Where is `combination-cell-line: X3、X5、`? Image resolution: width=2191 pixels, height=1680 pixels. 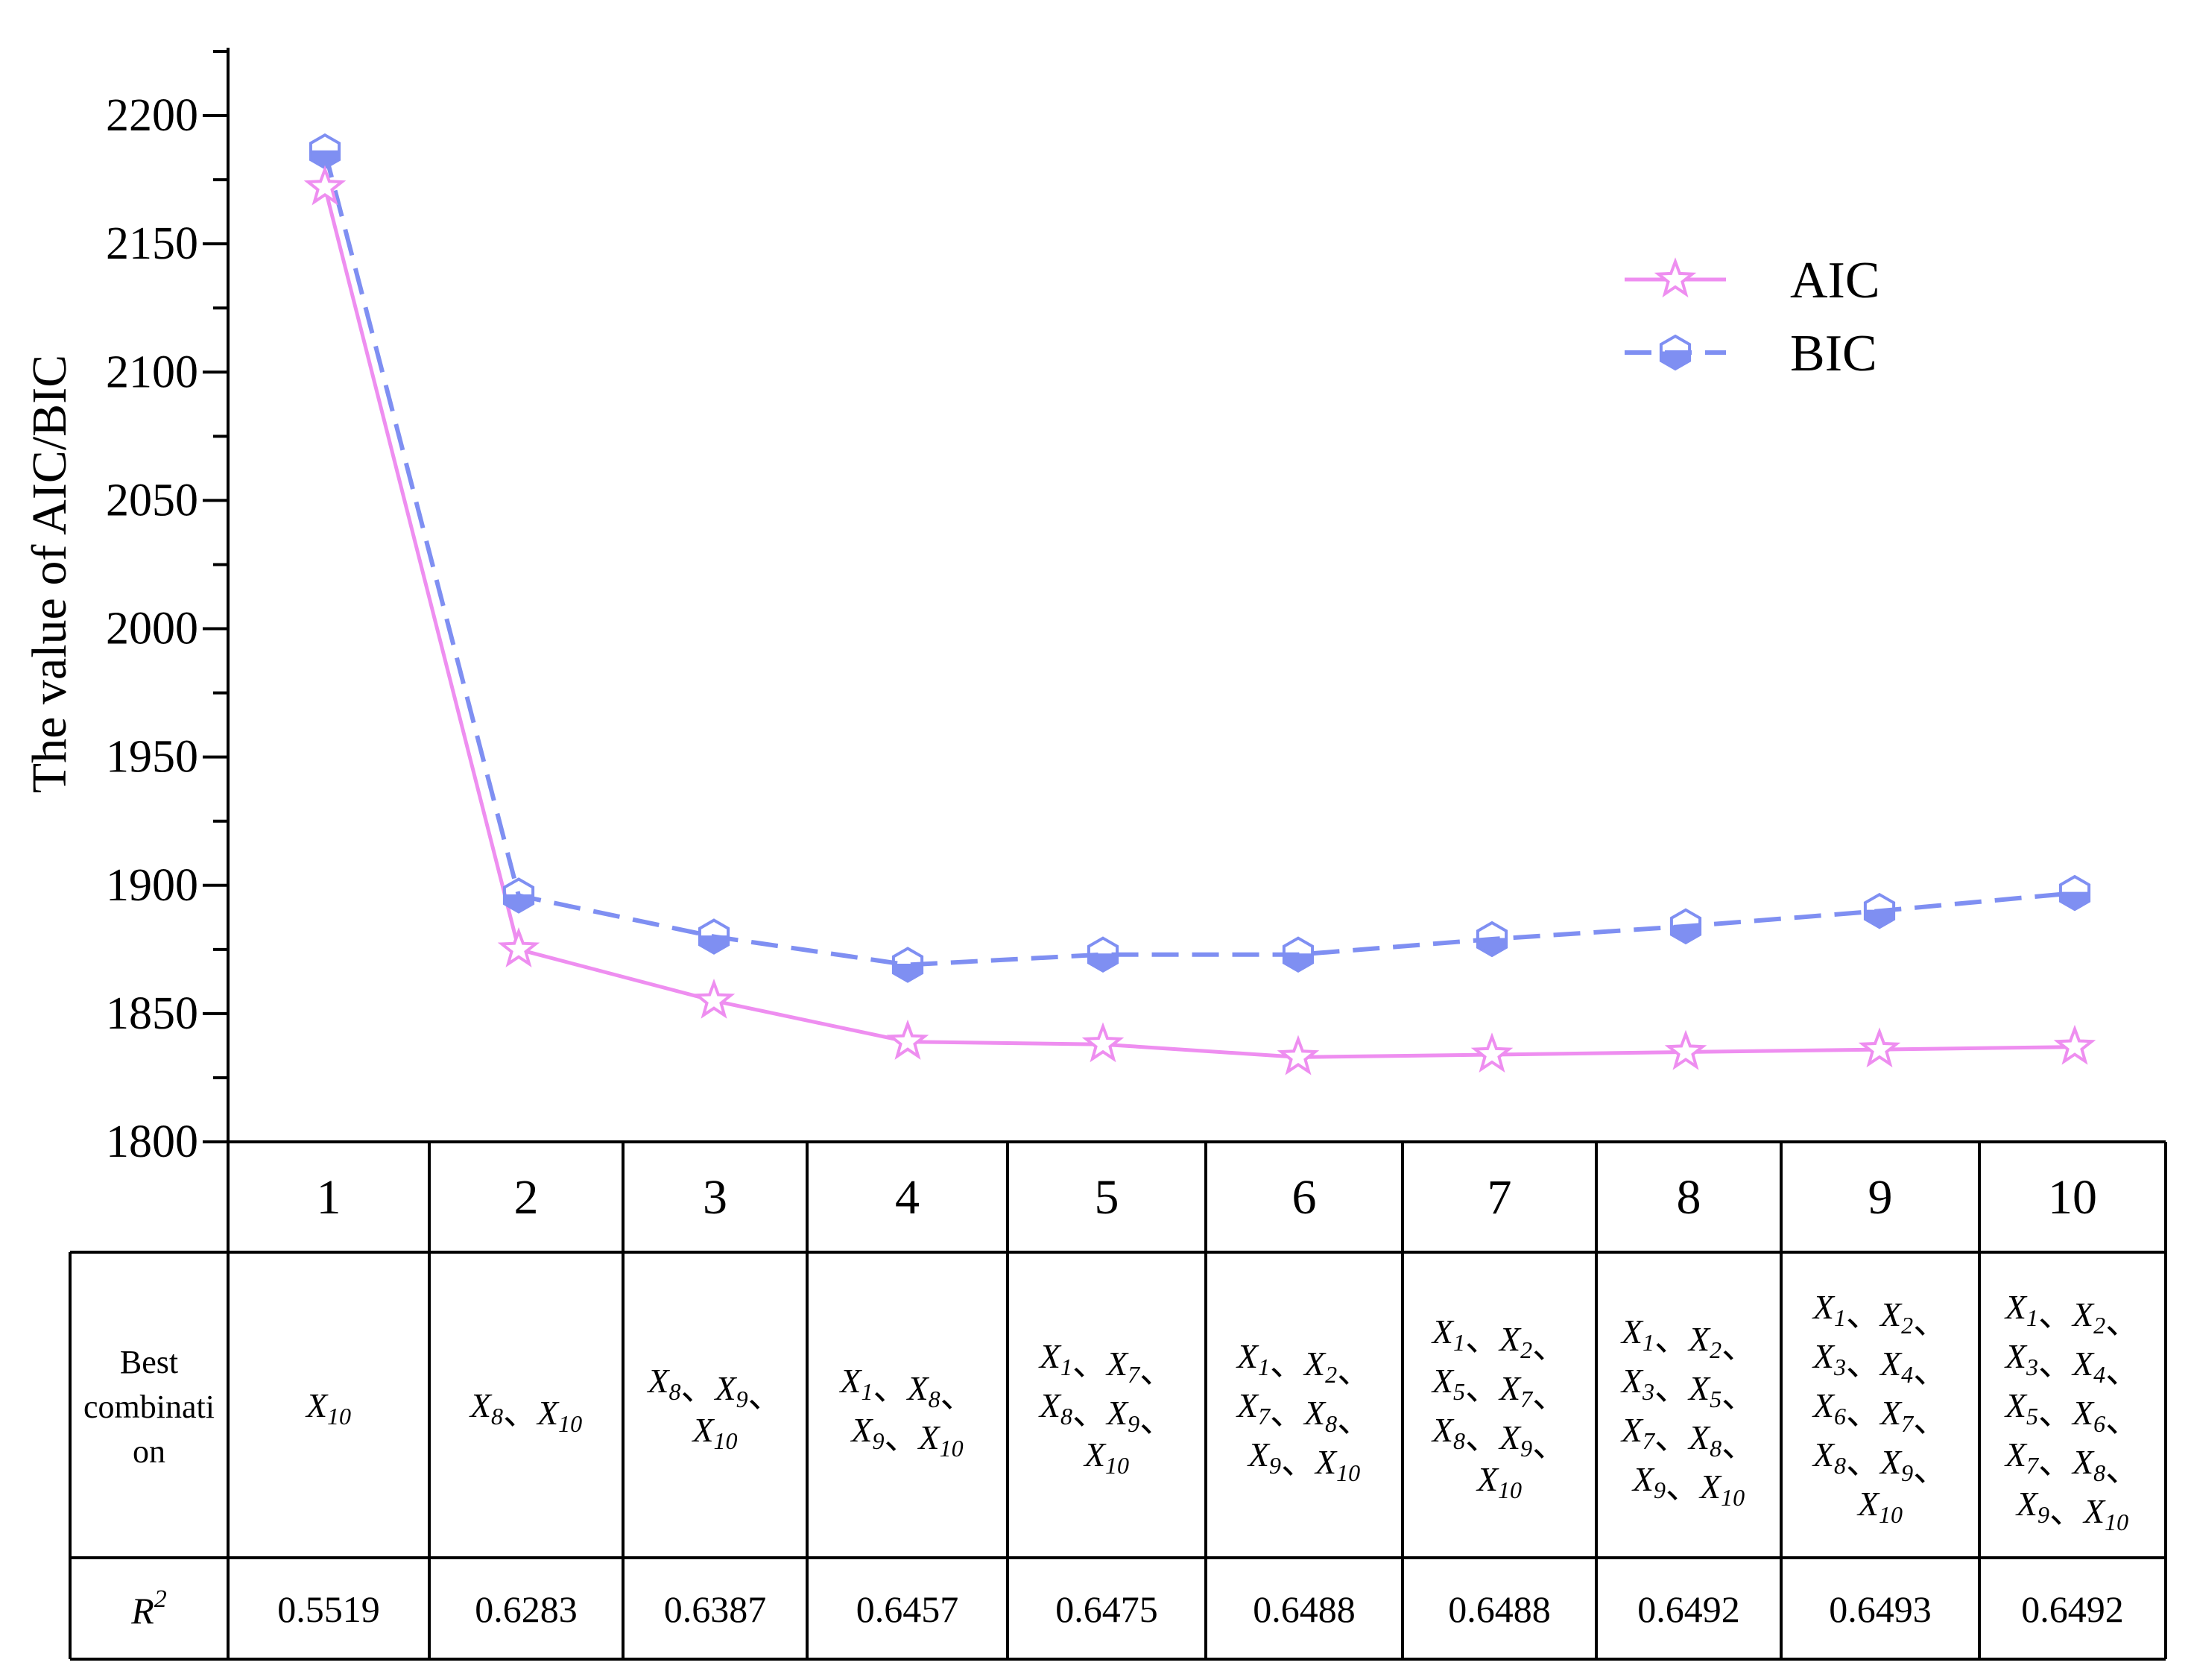
combination-cell-line: X3、X5、 is located at coordinates (1688, 1388).